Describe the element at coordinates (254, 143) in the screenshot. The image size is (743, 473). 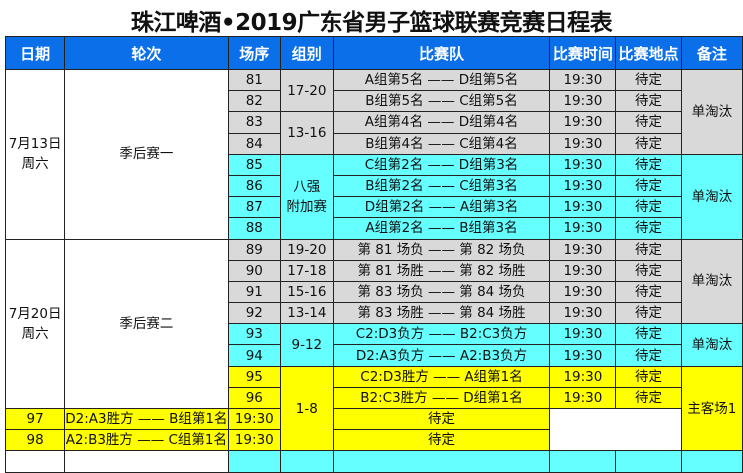
I see `match-number: 84` at that location.